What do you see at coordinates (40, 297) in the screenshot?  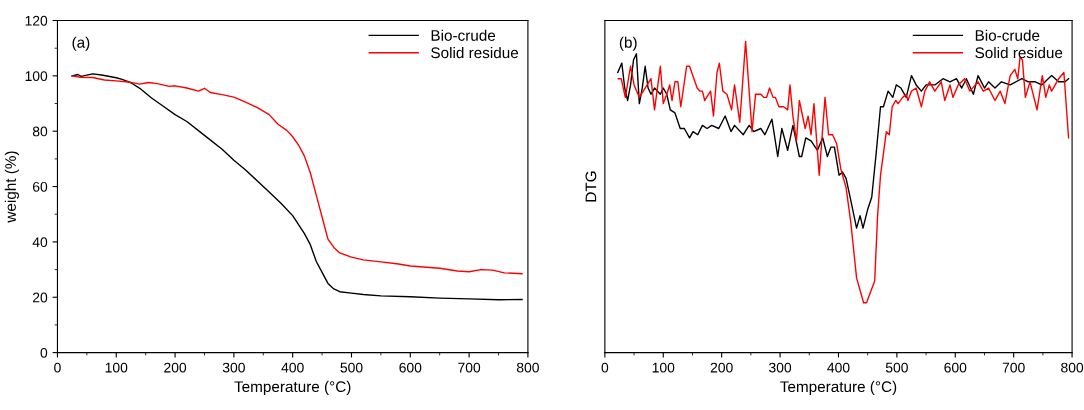 I see `y-tick-label: 20` at bounding box center [40, 297].